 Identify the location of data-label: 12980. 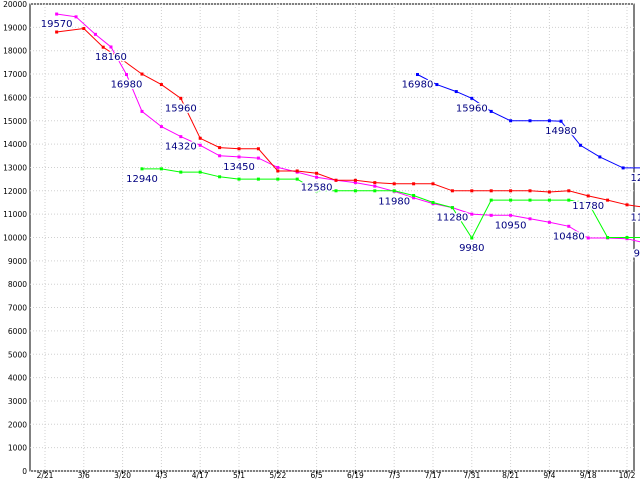
(635, 178).